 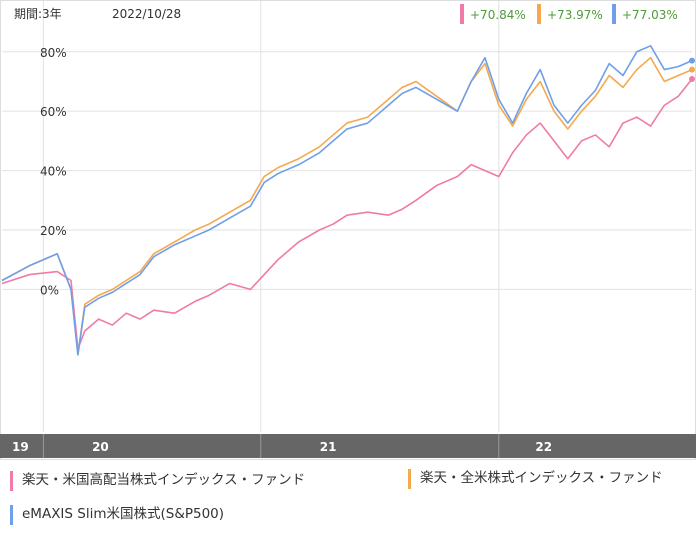 What do you see at coordinates (97, 14) in the screenshot?
I see `chart-header: 期間:3年 2022/10/28` at bounding box center [97, 14].